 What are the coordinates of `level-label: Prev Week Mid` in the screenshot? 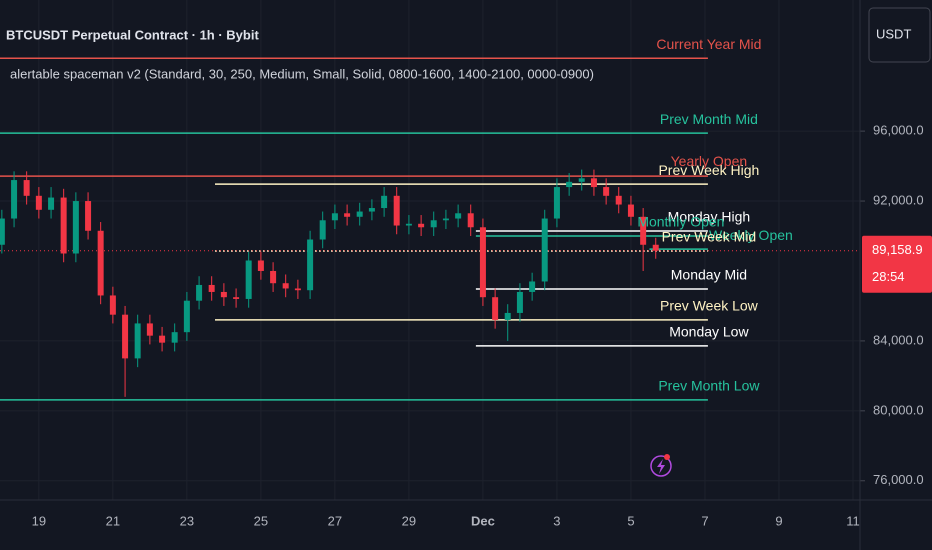 It's located at (709, 237).